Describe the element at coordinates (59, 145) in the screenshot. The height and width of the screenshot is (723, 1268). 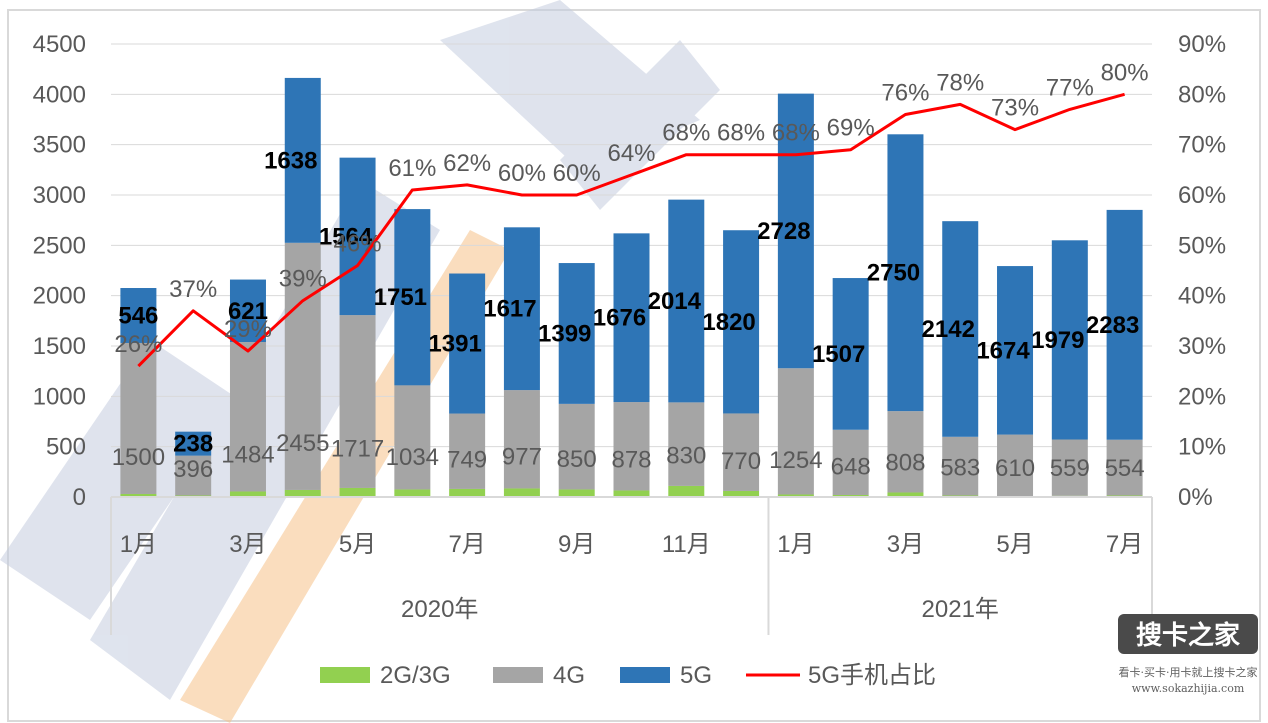
I see `y-left-tick-label: 3500` at that location.